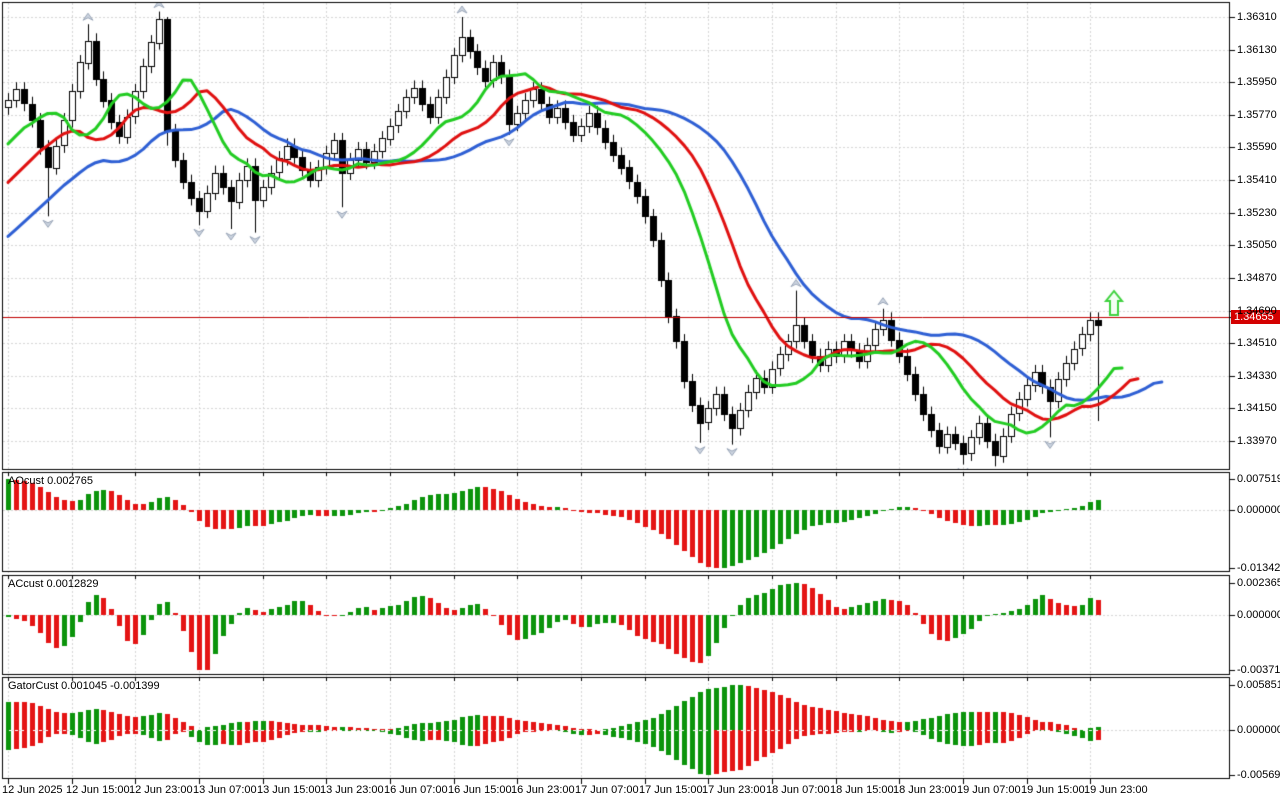 This screenshot has width=1280, height=800. I want to click on time-axis-label: 18 Jun 07:00, so click(798, 790).